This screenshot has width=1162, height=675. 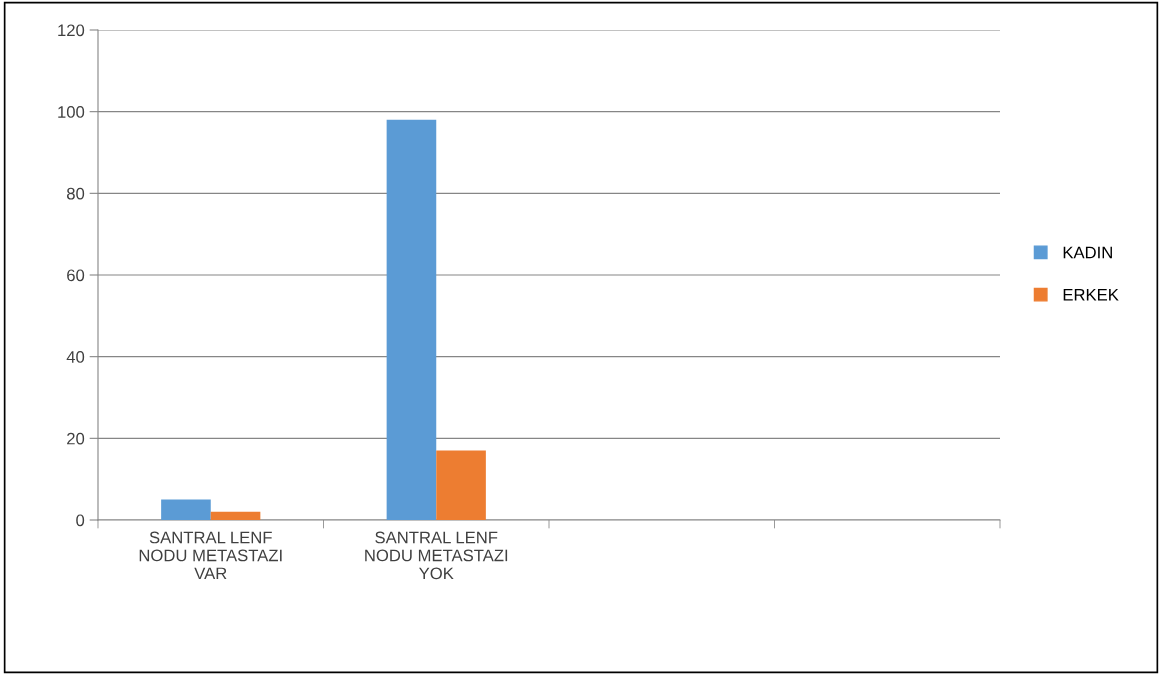 What do you see at coordinates (80, 520) in the screenshot?
I see `y-tick-label: 0` at bounding box center [80, 520].